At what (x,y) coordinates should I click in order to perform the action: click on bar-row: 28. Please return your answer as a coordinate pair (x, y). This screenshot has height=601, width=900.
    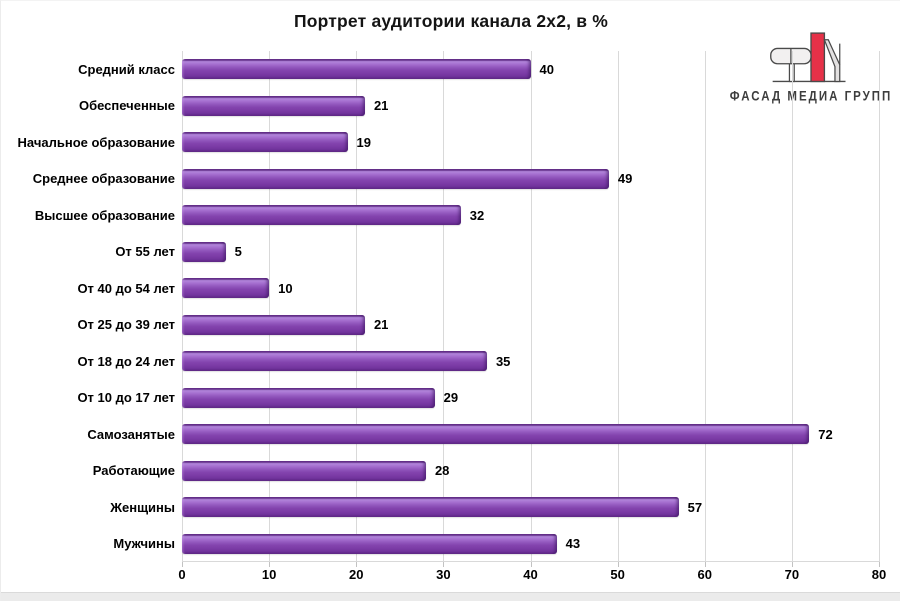
    Looking at the image, I should click on (530, 471).